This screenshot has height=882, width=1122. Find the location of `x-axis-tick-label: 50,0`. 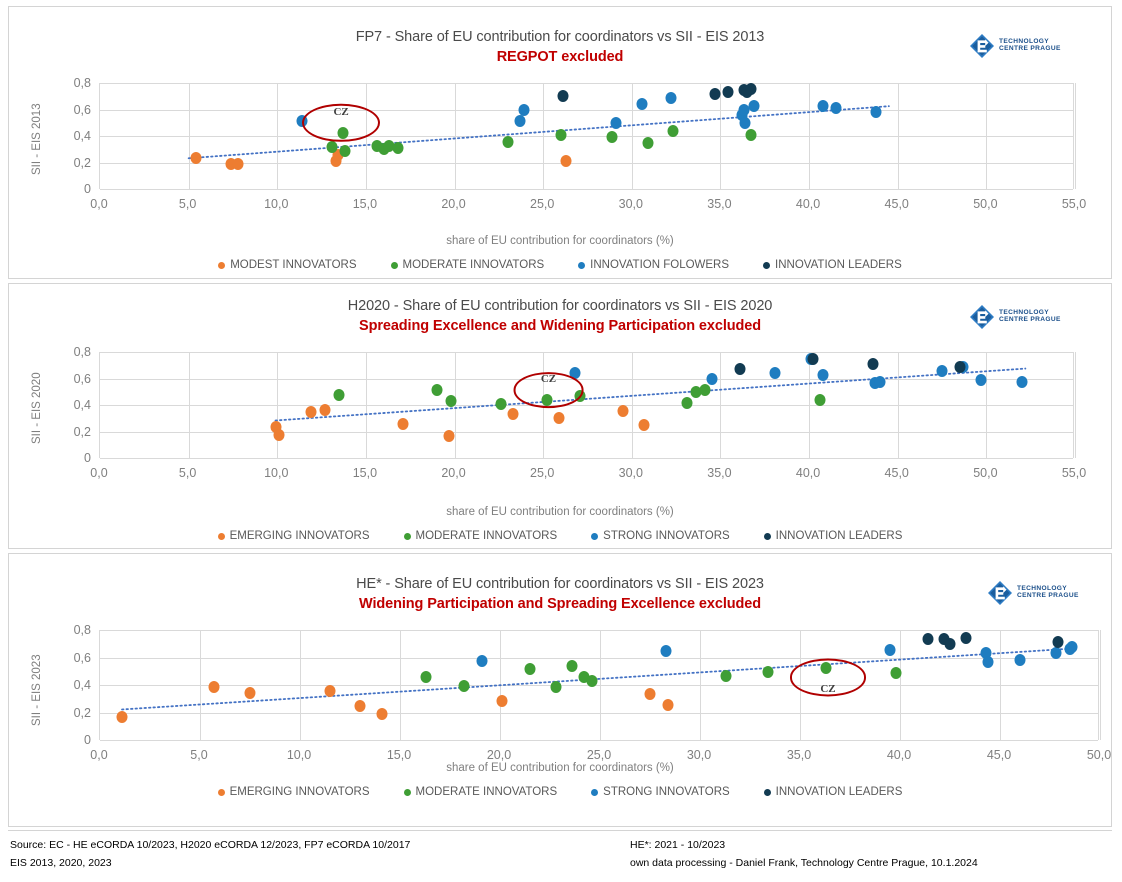

x-axis-tick-label: 50,0 is located at coordinates (985, 473).